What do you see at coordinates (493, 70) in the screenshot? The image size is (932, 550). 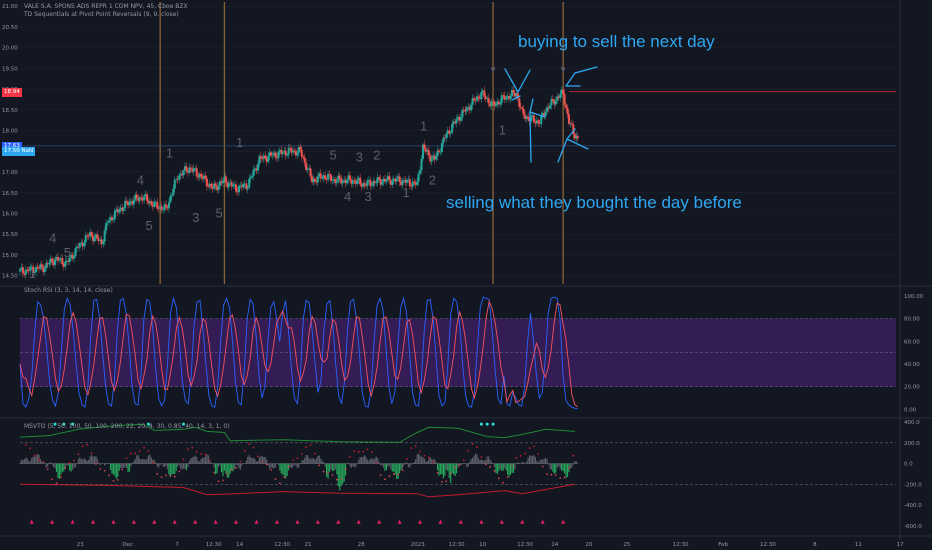 I see `pivot-marker` at bounding box center [493, 70].